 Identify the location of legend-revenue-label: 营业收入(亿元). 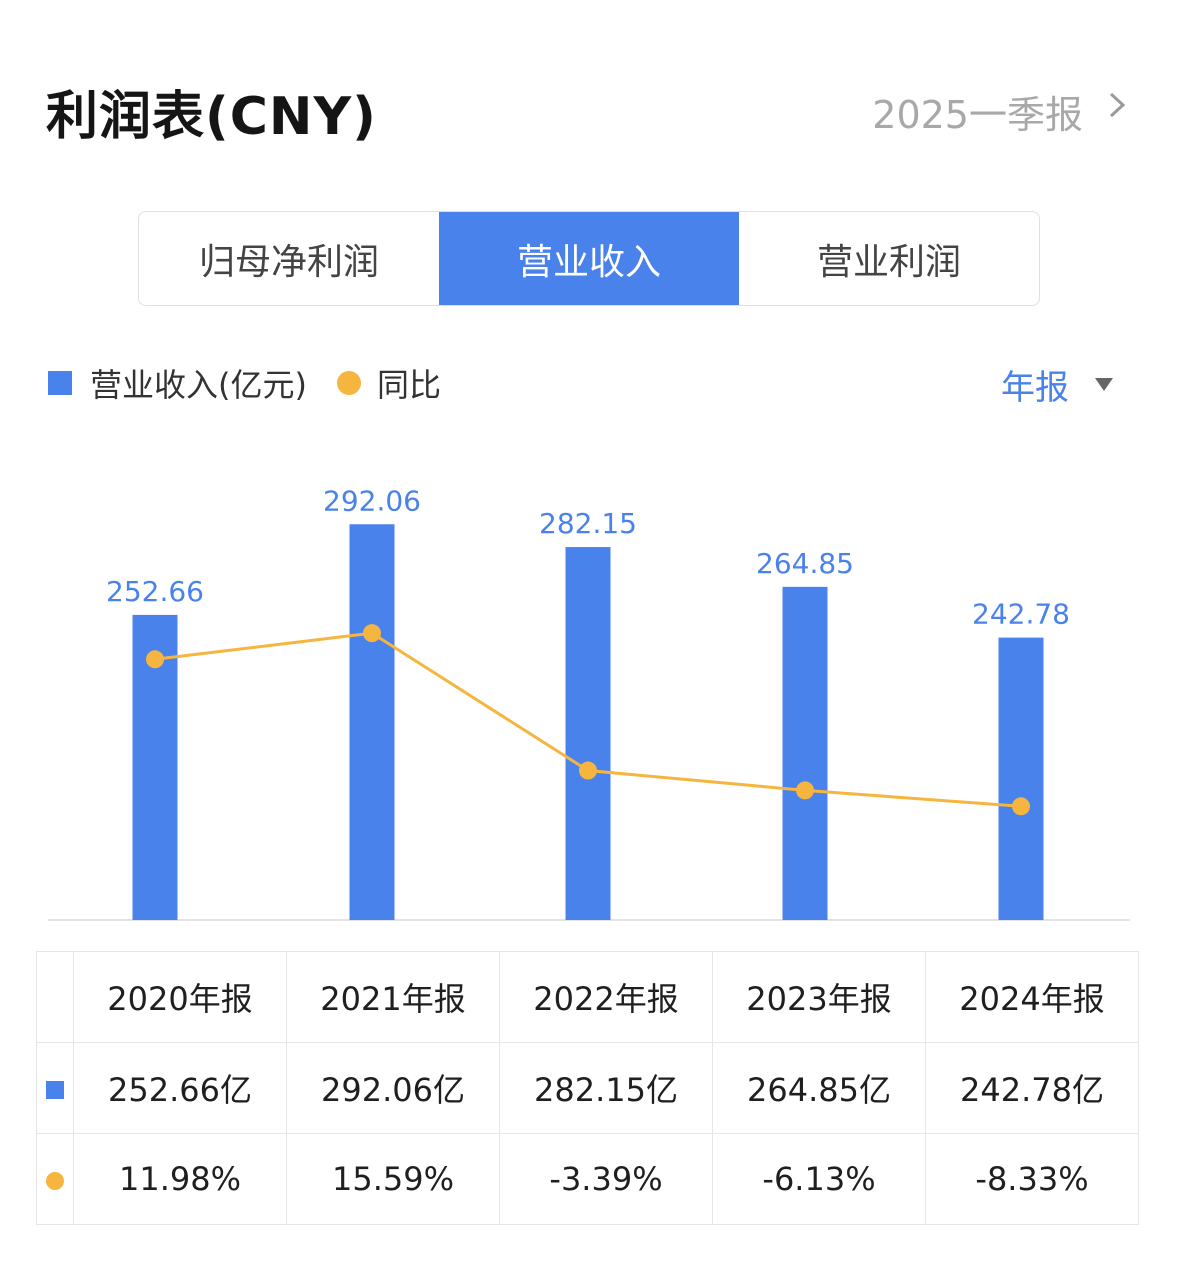
(198, 385).